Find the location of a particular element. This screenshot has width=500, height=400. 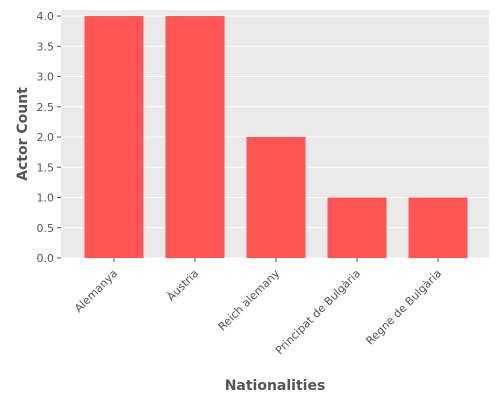

x-tick-label: Reich alemany is located at coordinates (249, 300).